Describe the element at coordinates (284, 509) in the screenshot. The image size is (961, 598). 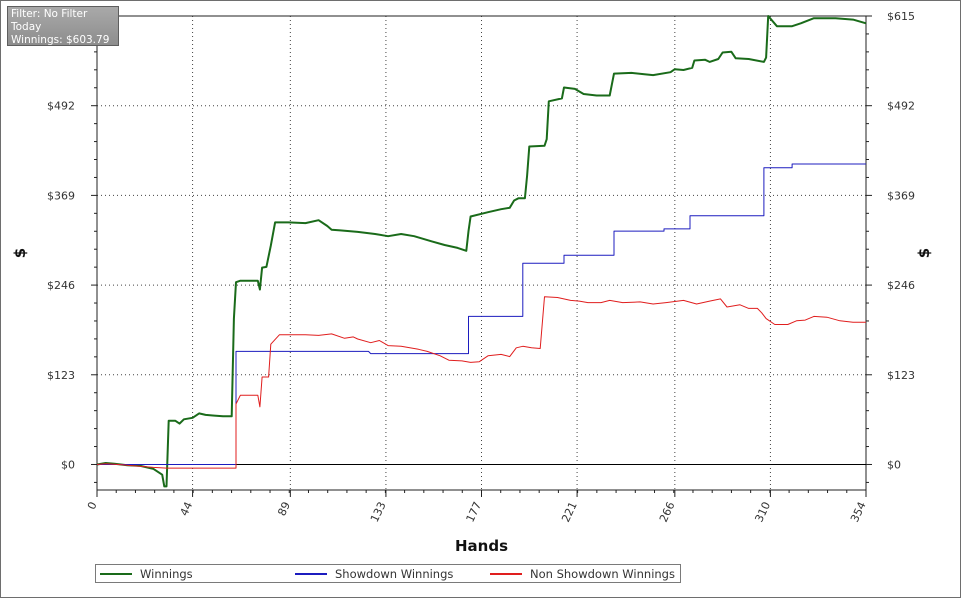
I see `x-tick-label: 89` at that location.